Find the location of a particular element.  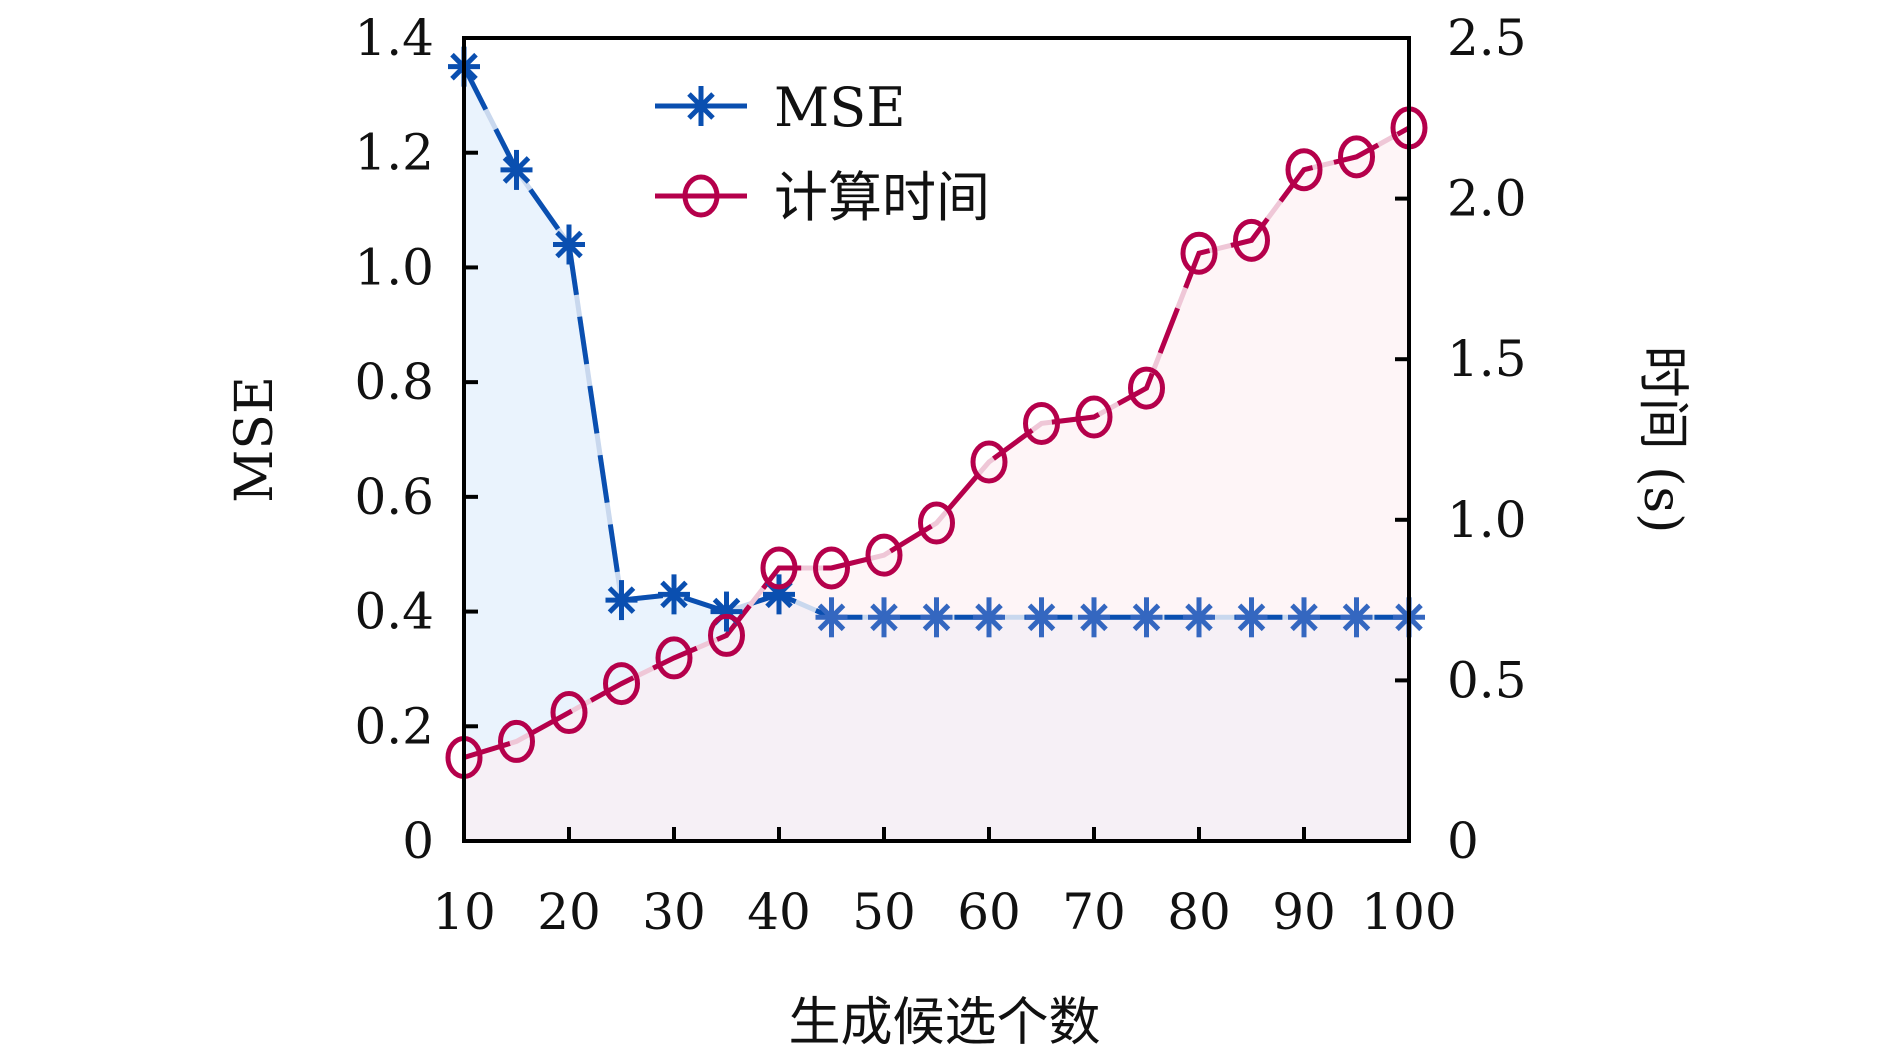

y-axis-title-right: 时间 (s) is located at coordinates (1662, 440).